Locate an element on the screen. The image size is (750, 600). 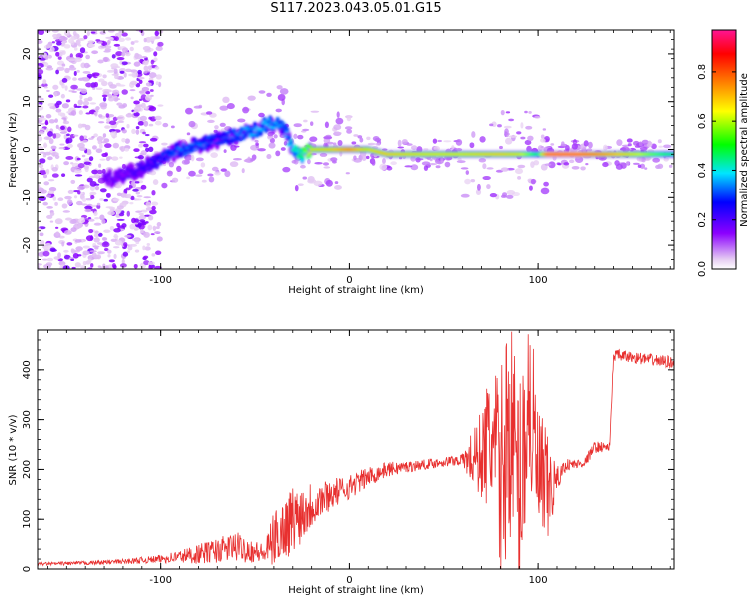
colorbar-label: Normalized spectral amplitude is located at coordinates (744, 150).